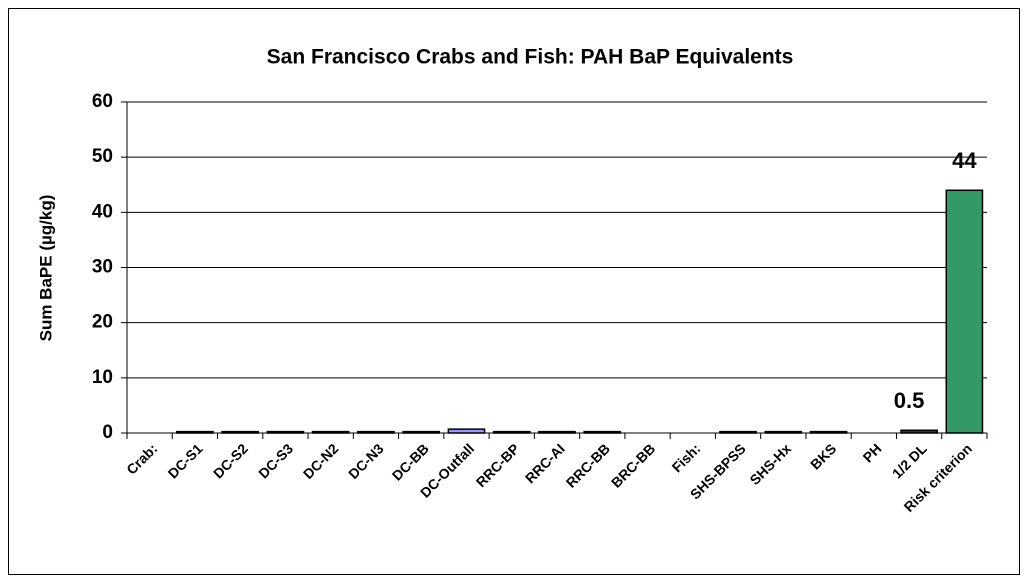  I want to click on y-tick-label: 50, so click(102, 156).